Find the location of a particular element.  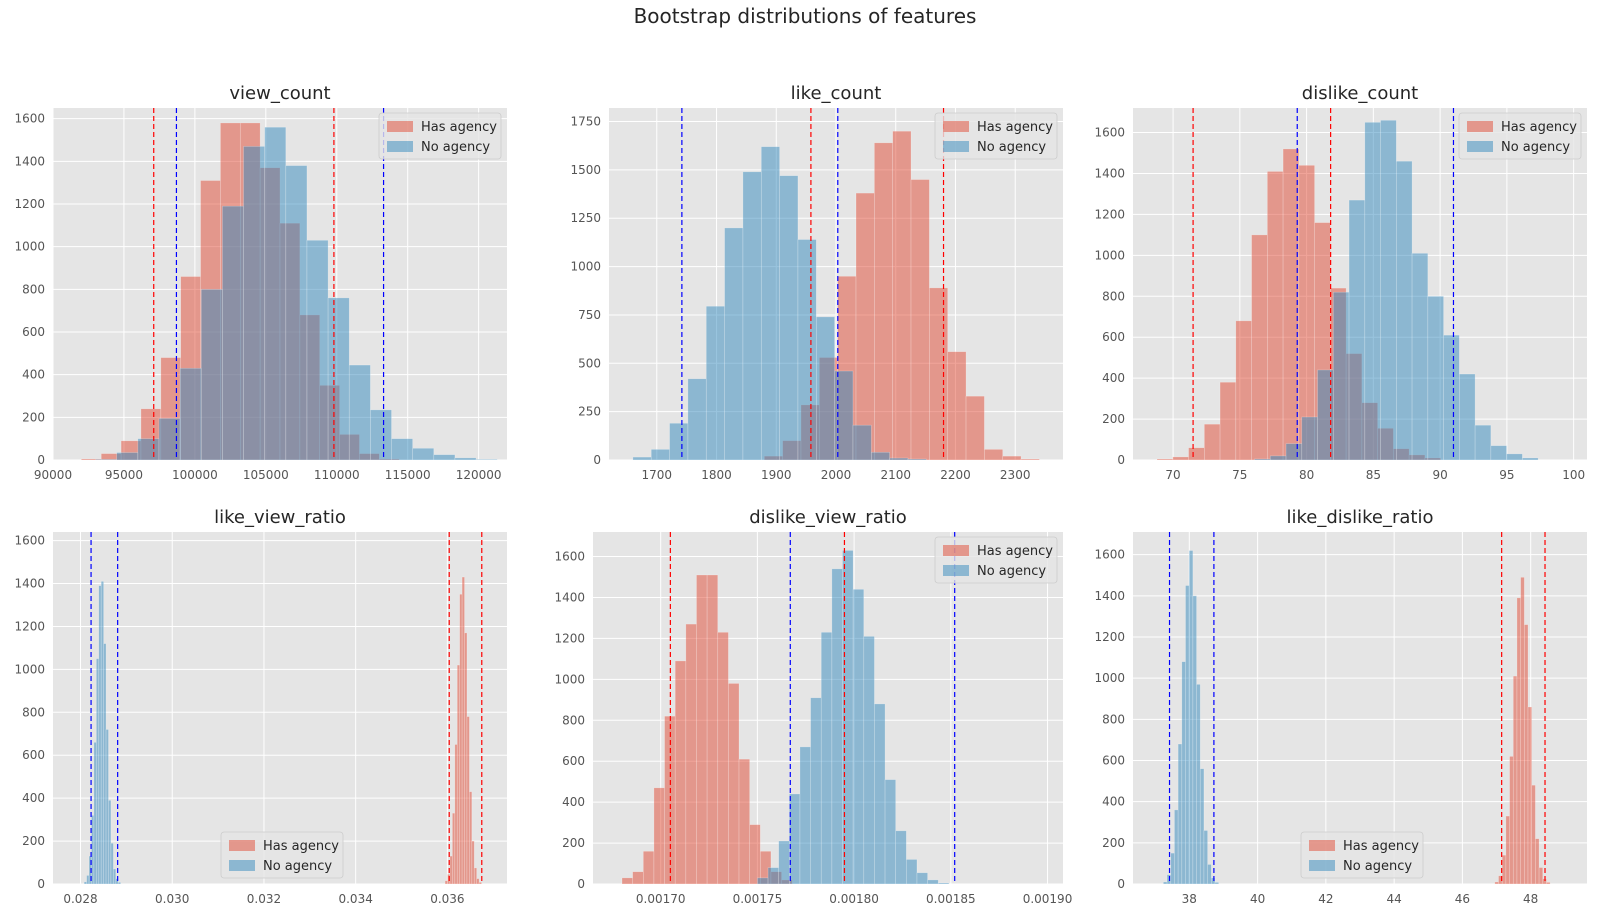

y-tick-label: 200 is located at coordinates (573, 843).